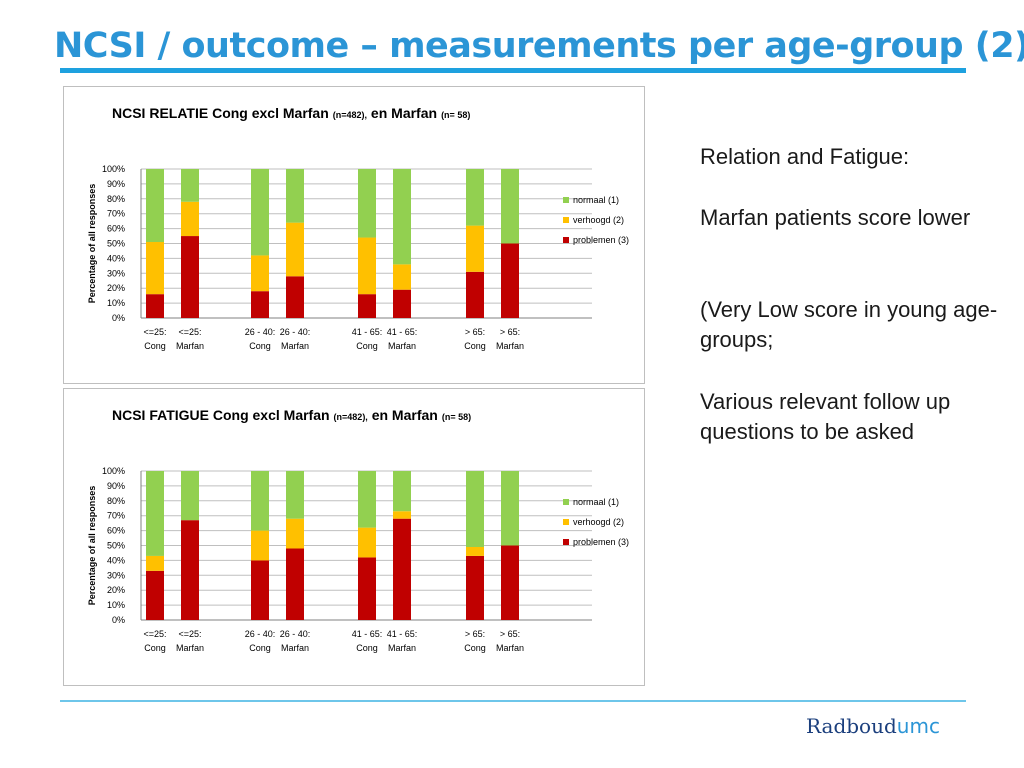 This screenshot has height=768, width=1024. I want to click on logo-suffix: umc, so click(918, 726).